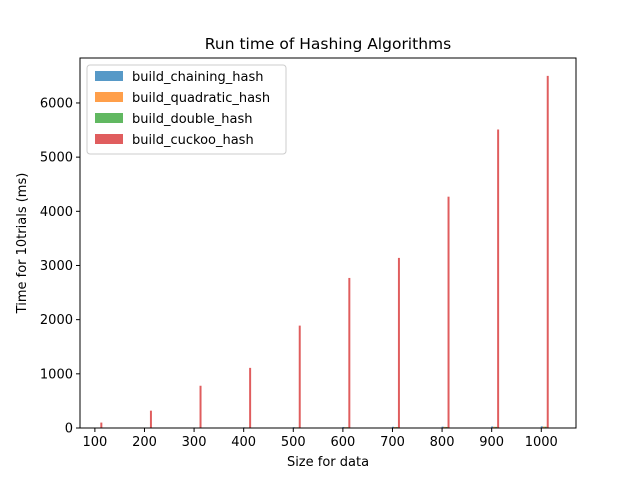 The image size is (640, 480). I want to click on y-tick-label-6000: 6000, so click(56, 103).